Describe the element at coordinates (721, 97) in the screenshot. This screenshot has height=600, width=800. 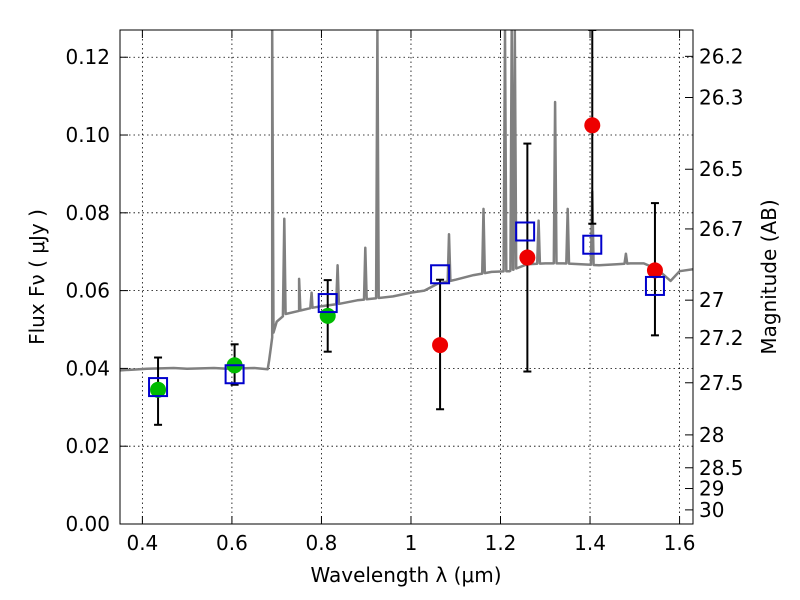
I see `magnitude-tick-label: 26.3` at that location.